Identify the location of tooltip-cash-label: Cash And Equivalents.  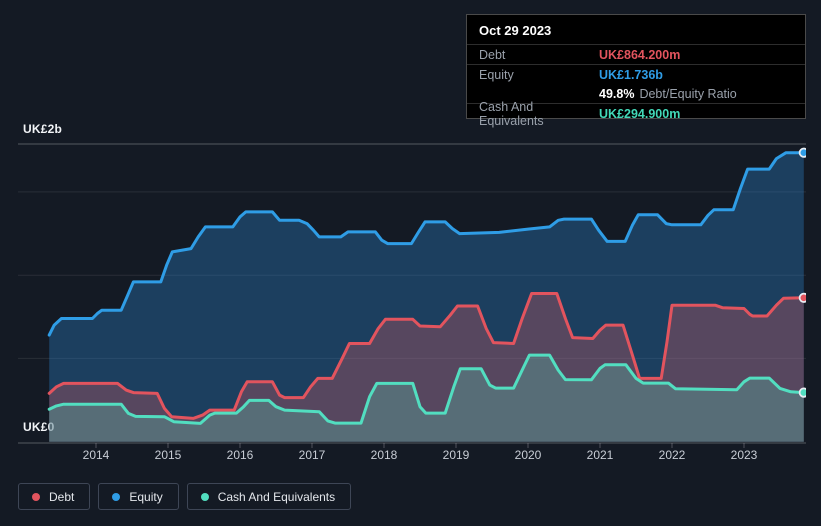
(511, 113).